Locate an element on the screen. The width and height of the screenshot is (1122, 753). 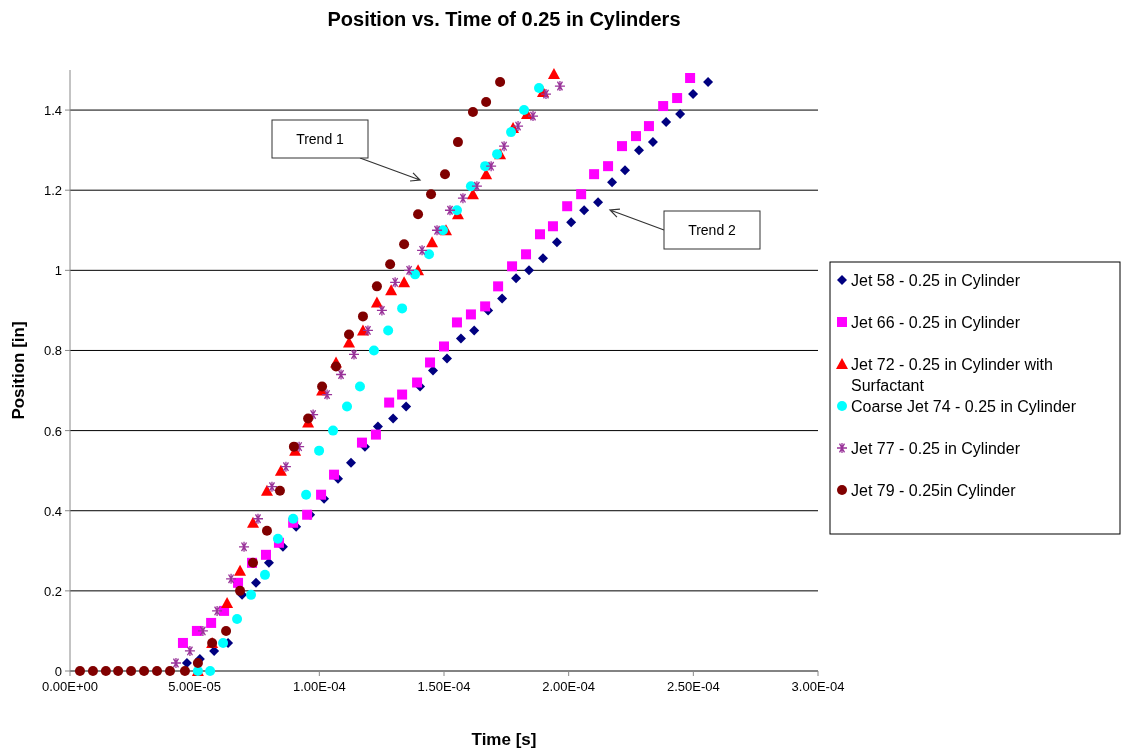
legend-label: Jet 66 - 0.25 in Cylinder is located at coordinates (936, 322).